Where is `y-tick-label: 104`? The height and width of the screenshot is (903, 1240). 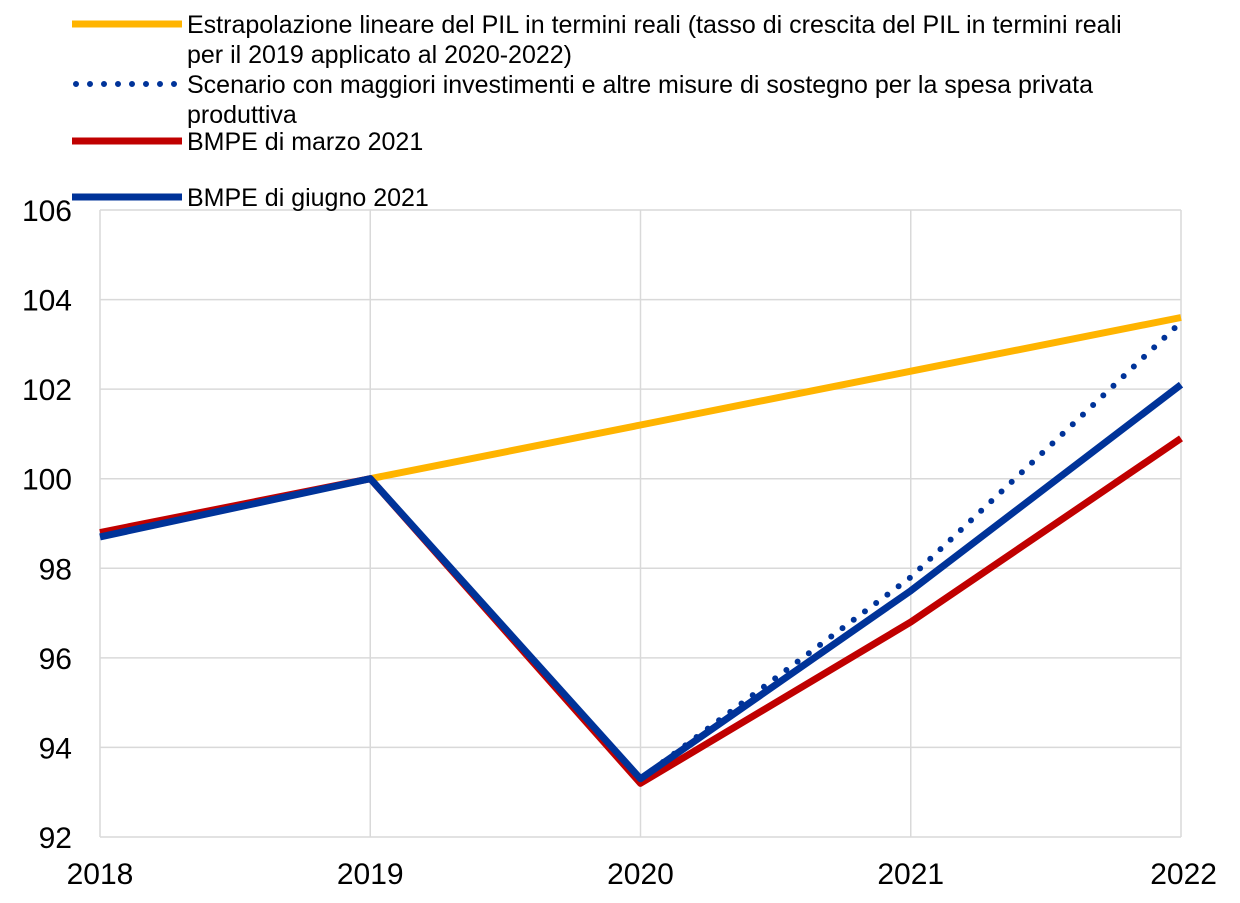 y-tick-label: 104 is located at coordinates (47, 301).